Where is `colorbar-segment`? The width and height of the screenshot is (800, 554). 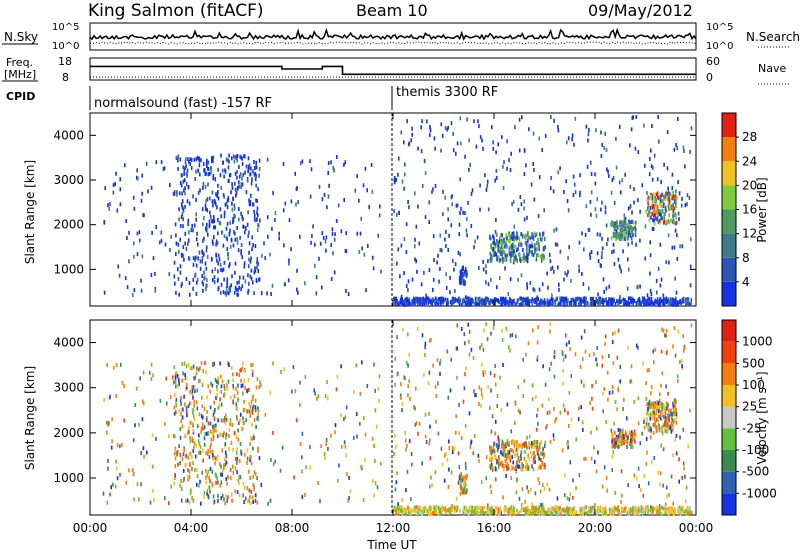 colorbar-segment is located at coordinates (729, 245).